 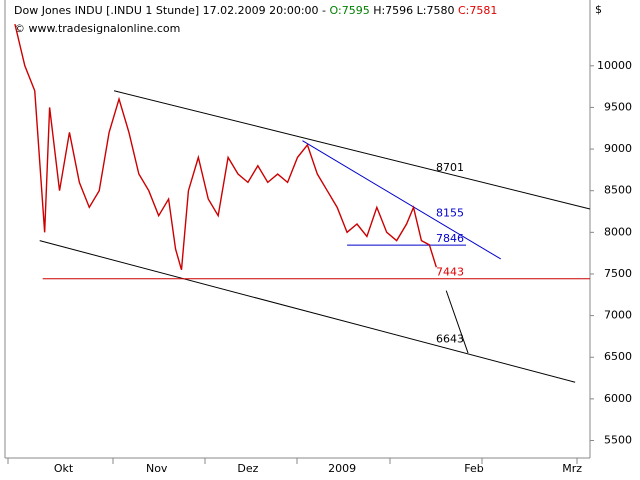 I want to click on y-tick-label: 6000, so click(x=618, y=398).